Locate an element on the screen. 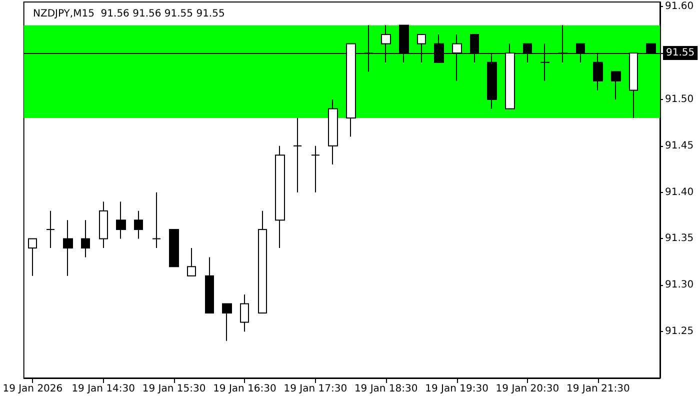 This screenshot has width=700, height=400. x-tick-label: 19 Jan 15:30 is located at coordinates (174, 389).